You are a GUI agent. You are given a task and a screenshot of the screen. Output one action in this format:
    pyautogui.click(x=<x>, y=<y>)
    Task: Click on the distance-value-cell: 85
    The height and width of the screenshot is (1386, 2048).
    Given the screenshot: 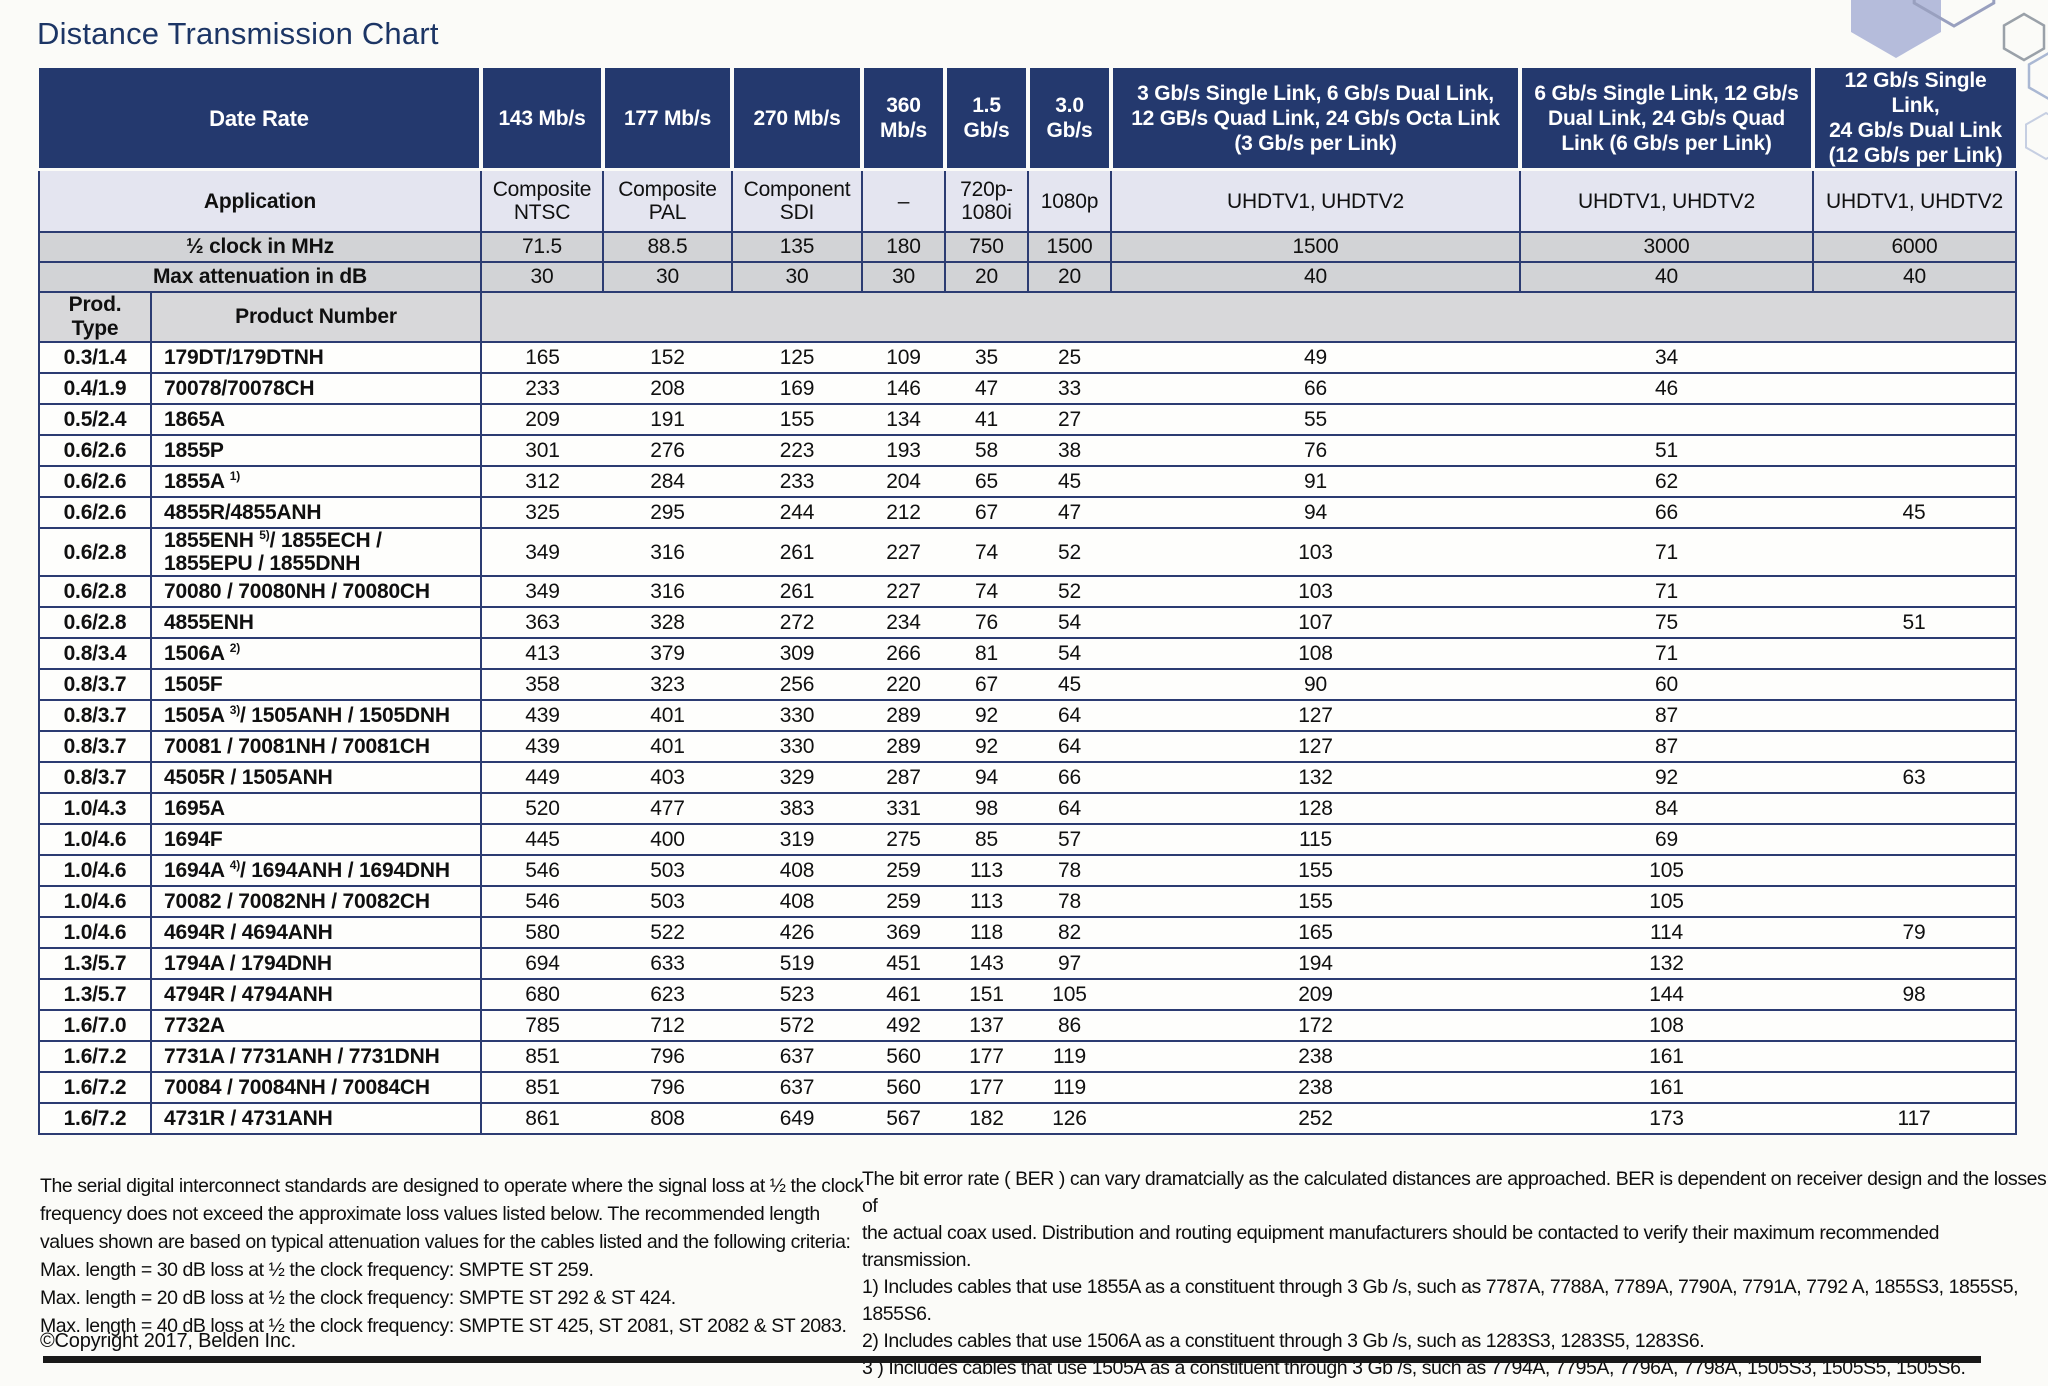 What is the action you would take?
    pyautogui.click(x=986, y=840)
    